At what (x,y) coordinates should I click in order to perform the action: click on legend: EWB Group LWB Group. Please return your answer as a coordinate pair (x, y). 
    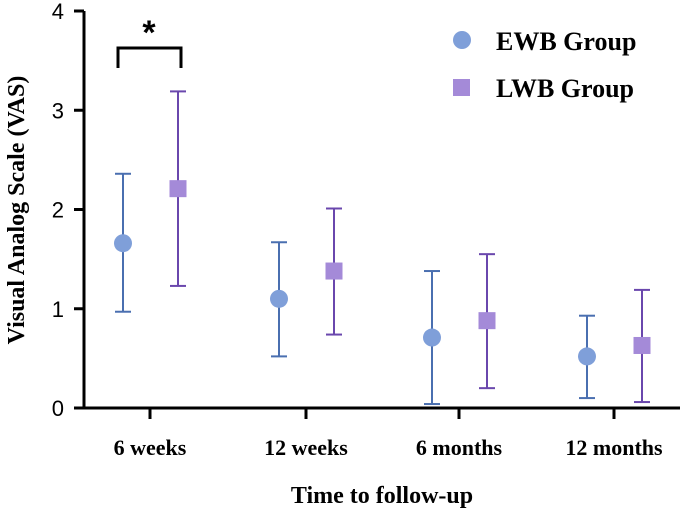
    Looking at the image, I should click on (544, 65).